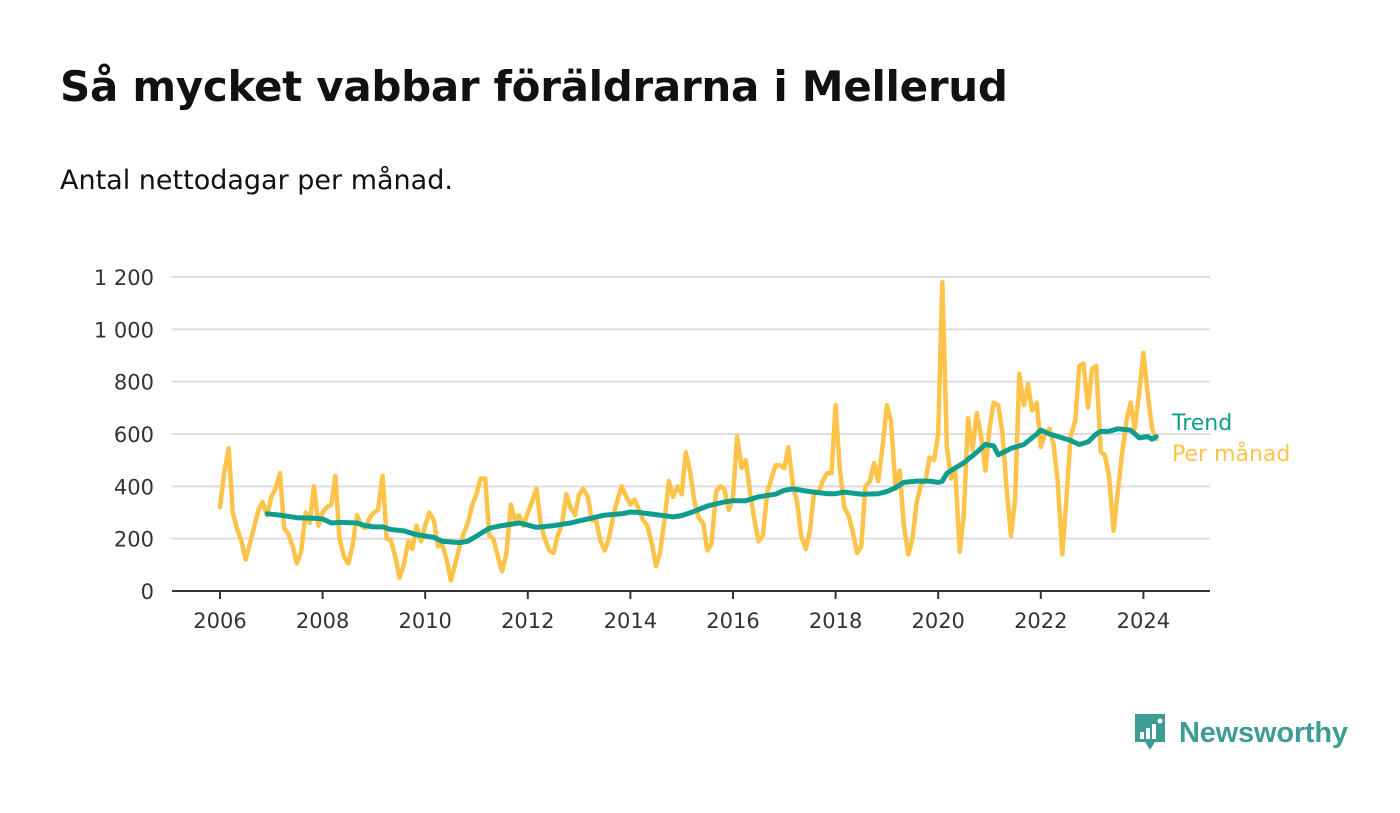 This screenshot has height=813, width=1400. I want to click on newsworthy-logo-icon, so click(1150, 732).